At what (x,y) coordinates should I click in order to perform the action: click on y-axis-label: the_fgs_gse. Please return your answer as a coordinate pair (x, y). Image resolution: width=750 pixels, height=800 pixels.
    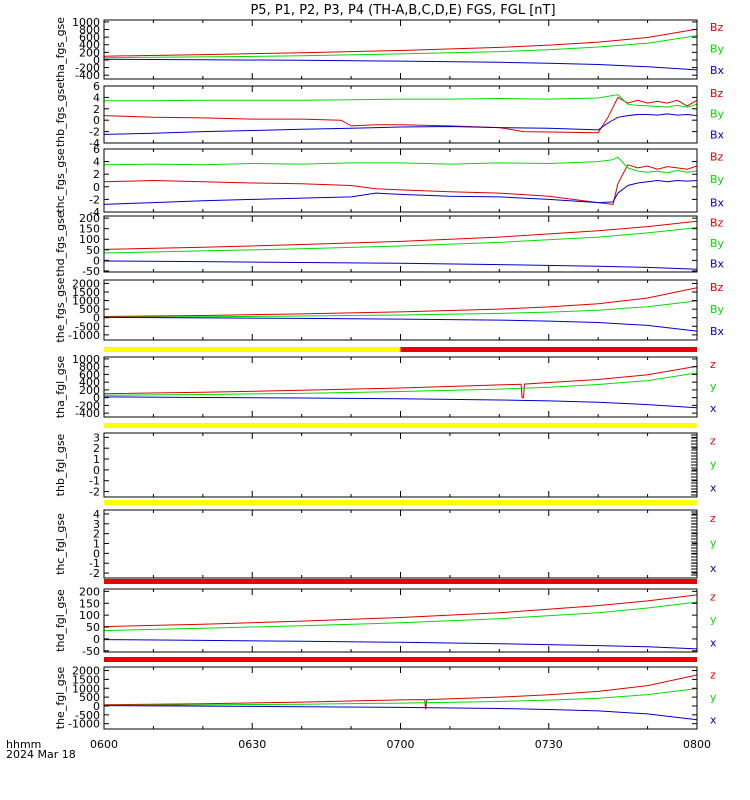
    Looking at the image, I should click on (60, 309).